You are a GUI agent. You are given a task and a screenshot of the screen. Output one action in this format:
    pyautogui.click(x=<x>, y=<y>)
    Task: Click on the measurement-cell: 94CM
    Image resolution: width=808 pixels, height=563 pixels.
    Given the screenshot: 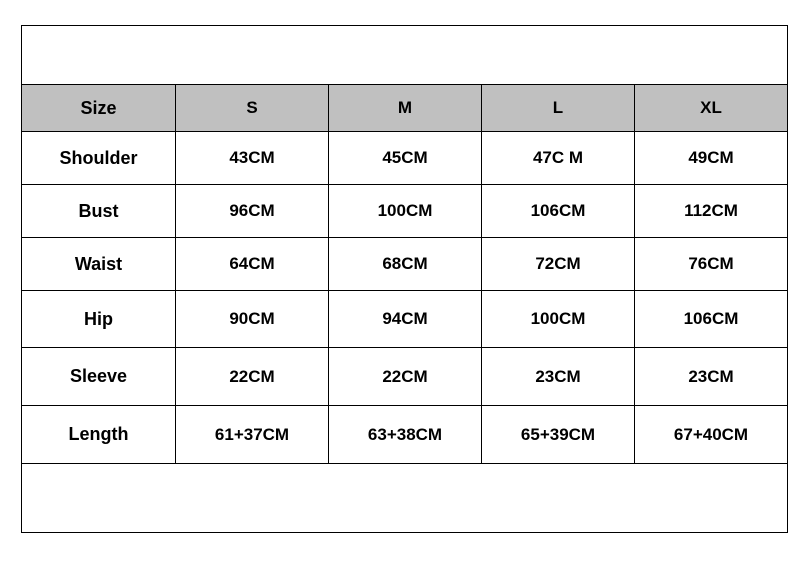 What is the action you would take?
    pyautogui.click(x=405, y=319)
    